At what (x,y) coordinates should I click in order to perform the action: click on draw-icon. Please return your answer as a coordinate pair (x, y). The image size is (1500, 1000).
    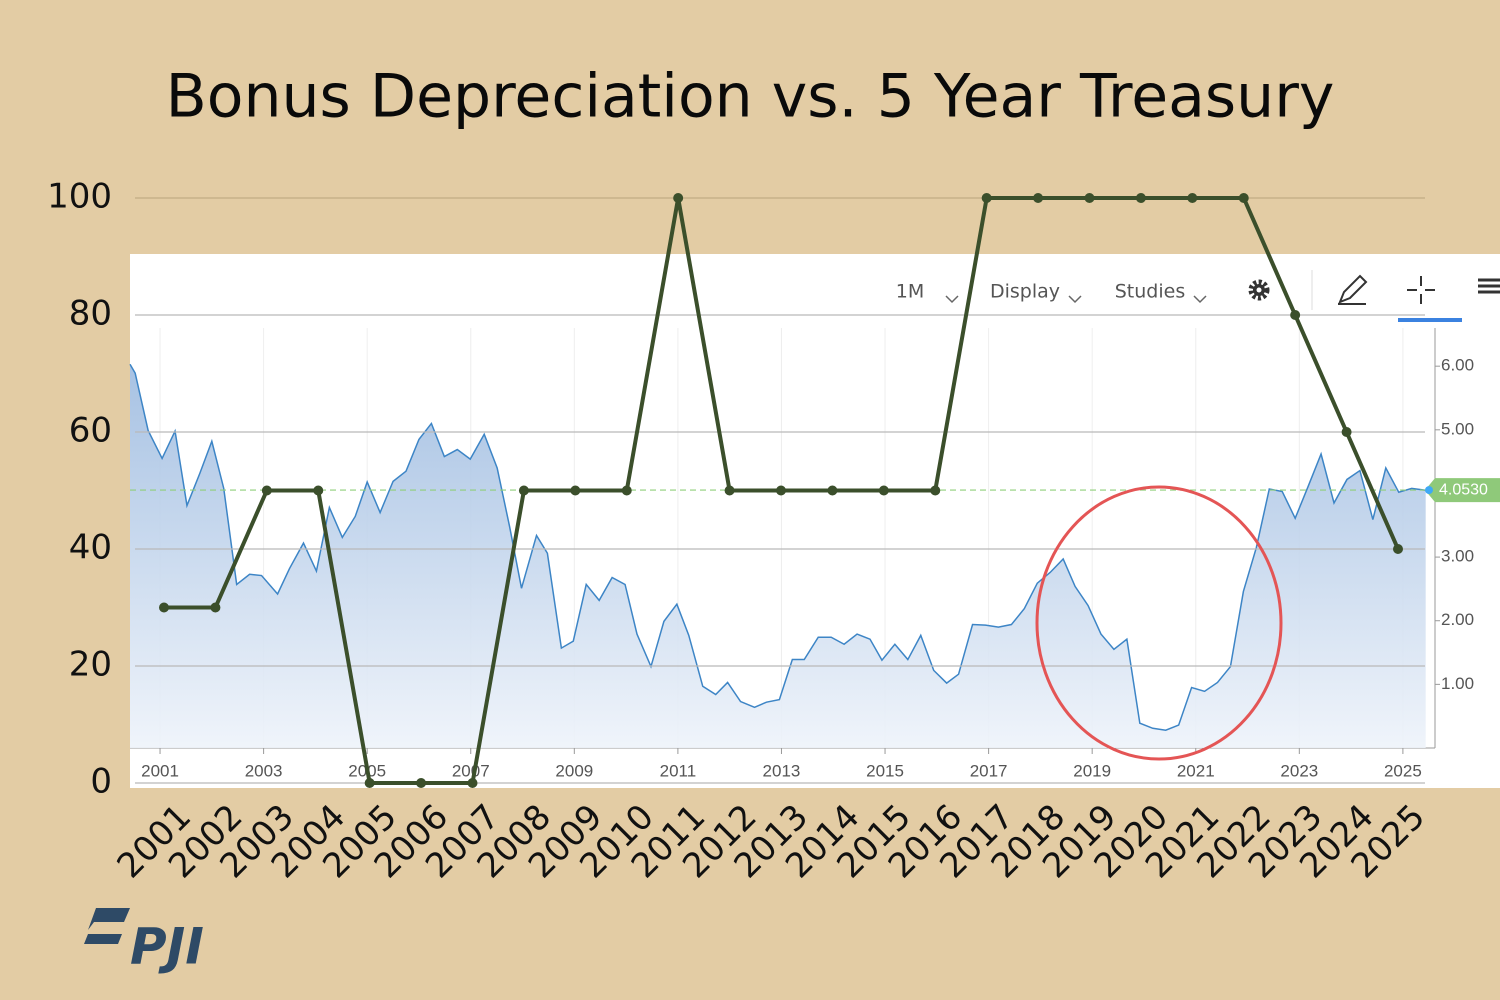
    Looking at the image, I should click on (1353, 289).